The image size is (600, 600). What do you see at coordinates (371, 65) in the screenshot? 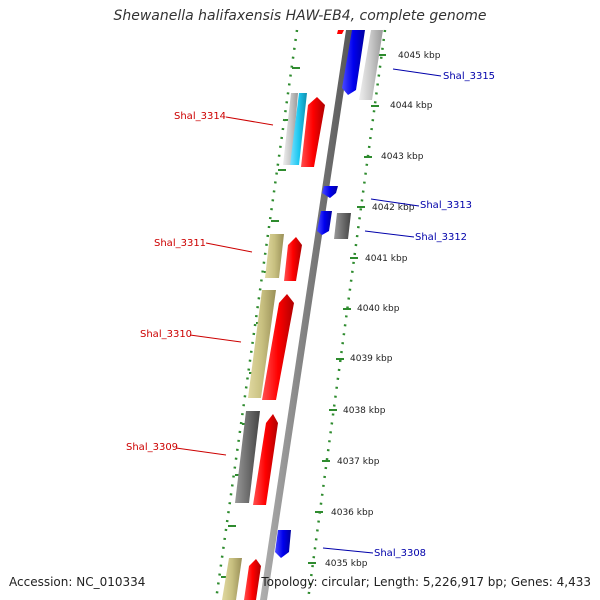
I see `feature-shal-3315-gray` at bounding box center [371, 65].